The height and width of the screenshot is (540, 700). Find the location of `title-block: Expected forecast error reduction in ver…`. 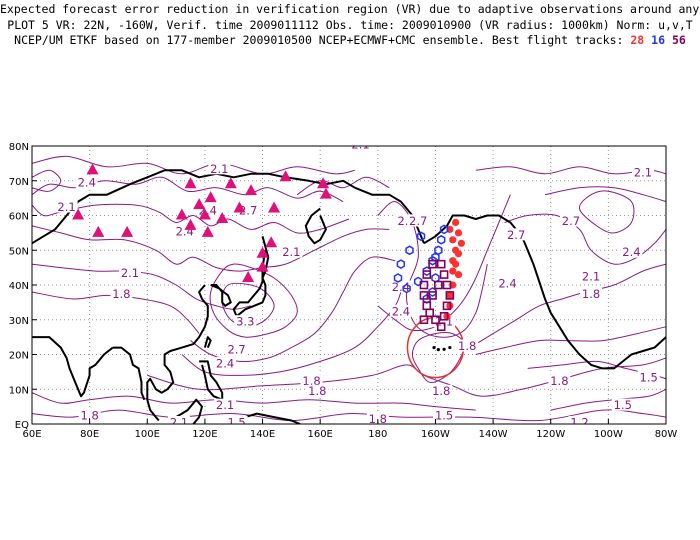

title-block: Expected forecast error reduction in ver… is located at coordinates (350, 25).